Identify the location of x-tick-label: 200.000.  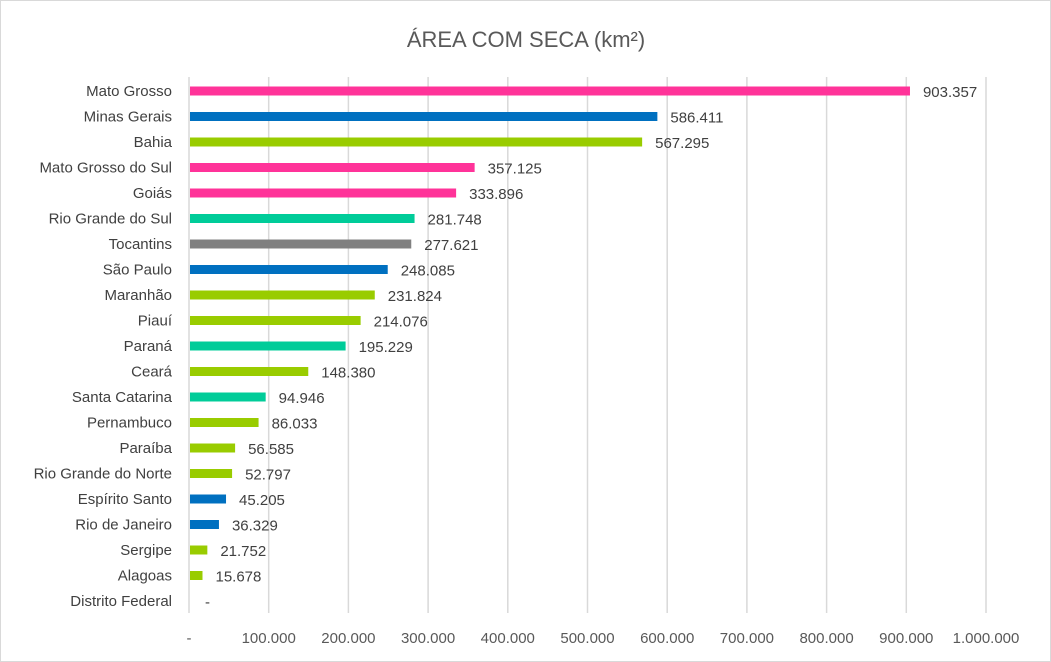
(348, 638).